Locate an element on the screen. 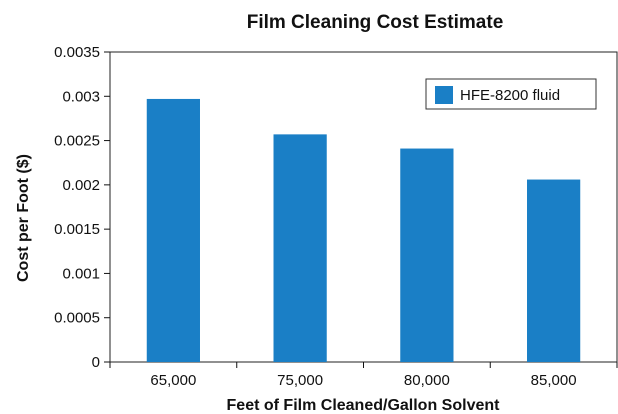 The height and width of the screenshot is (414, 618). x-tick-label: 65,000 is located at coordinates (173, 380).